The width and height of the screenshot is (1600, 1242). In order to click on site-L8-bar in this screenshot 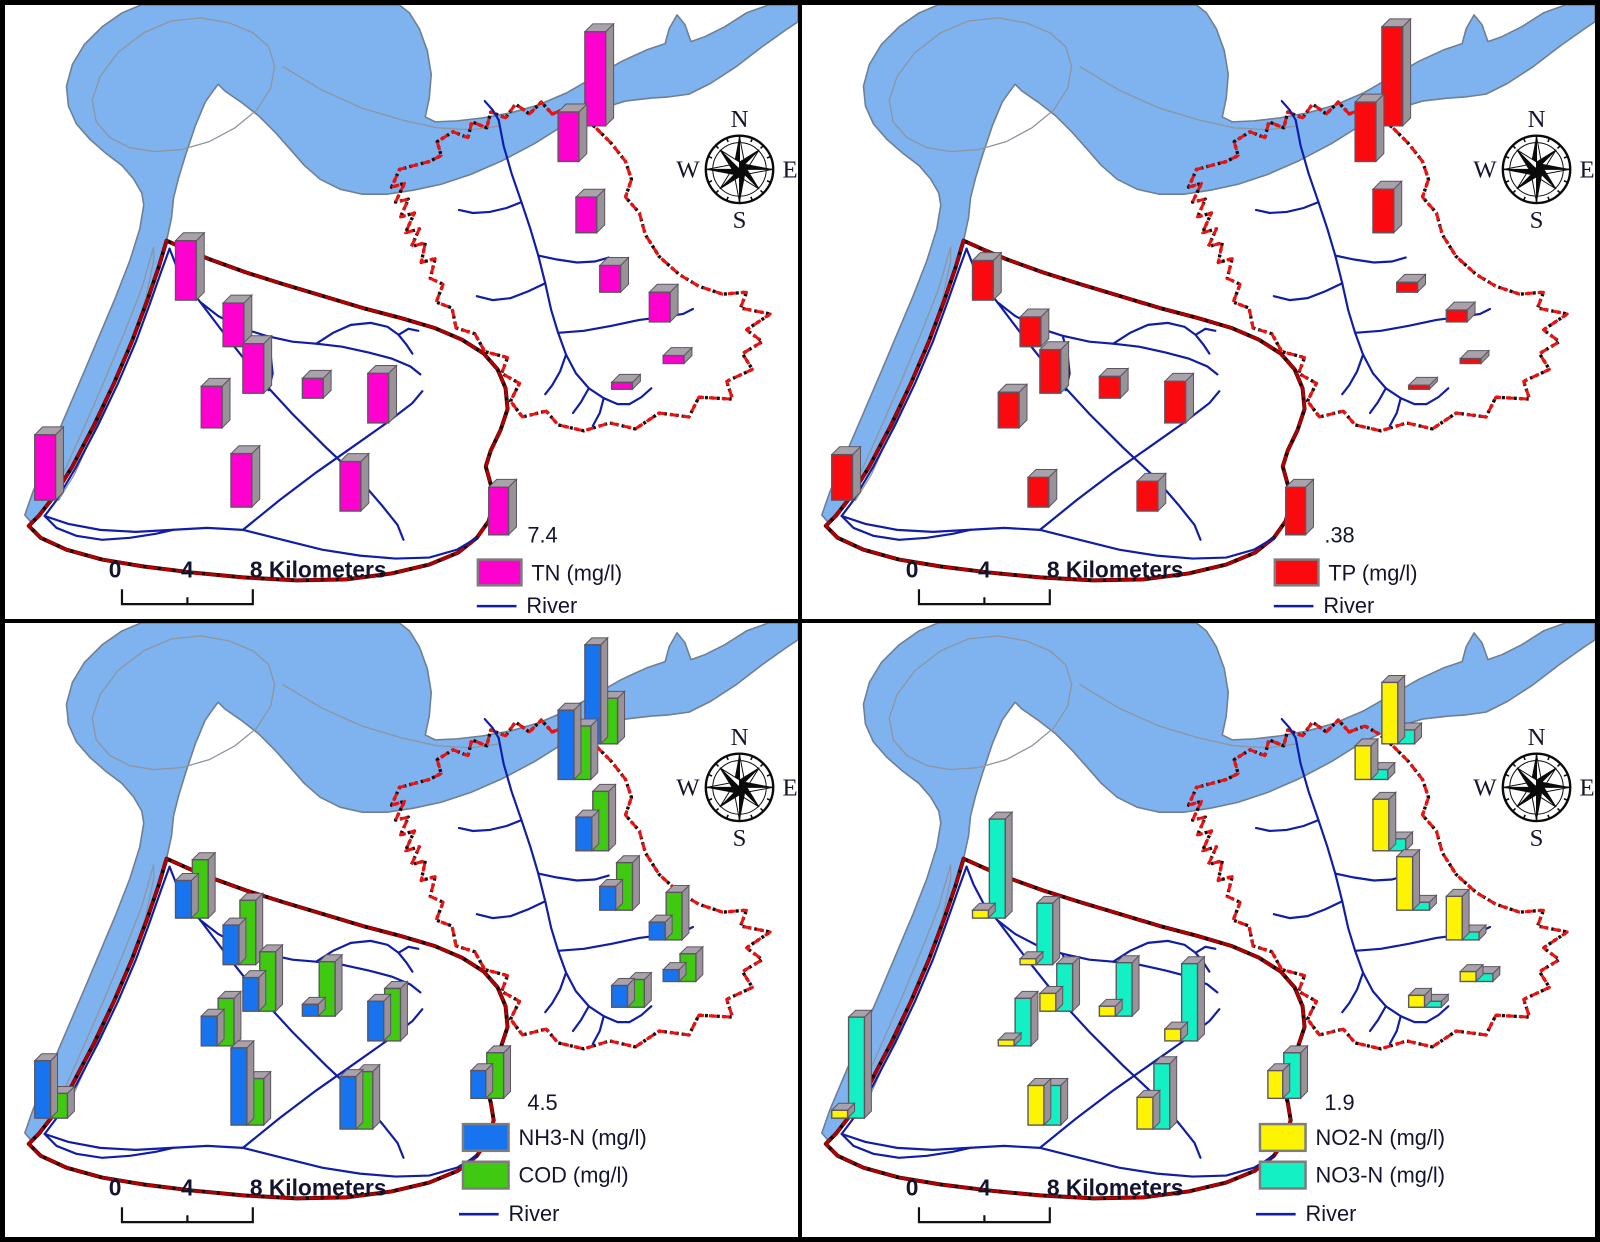, I will do `click(245, 476)`.